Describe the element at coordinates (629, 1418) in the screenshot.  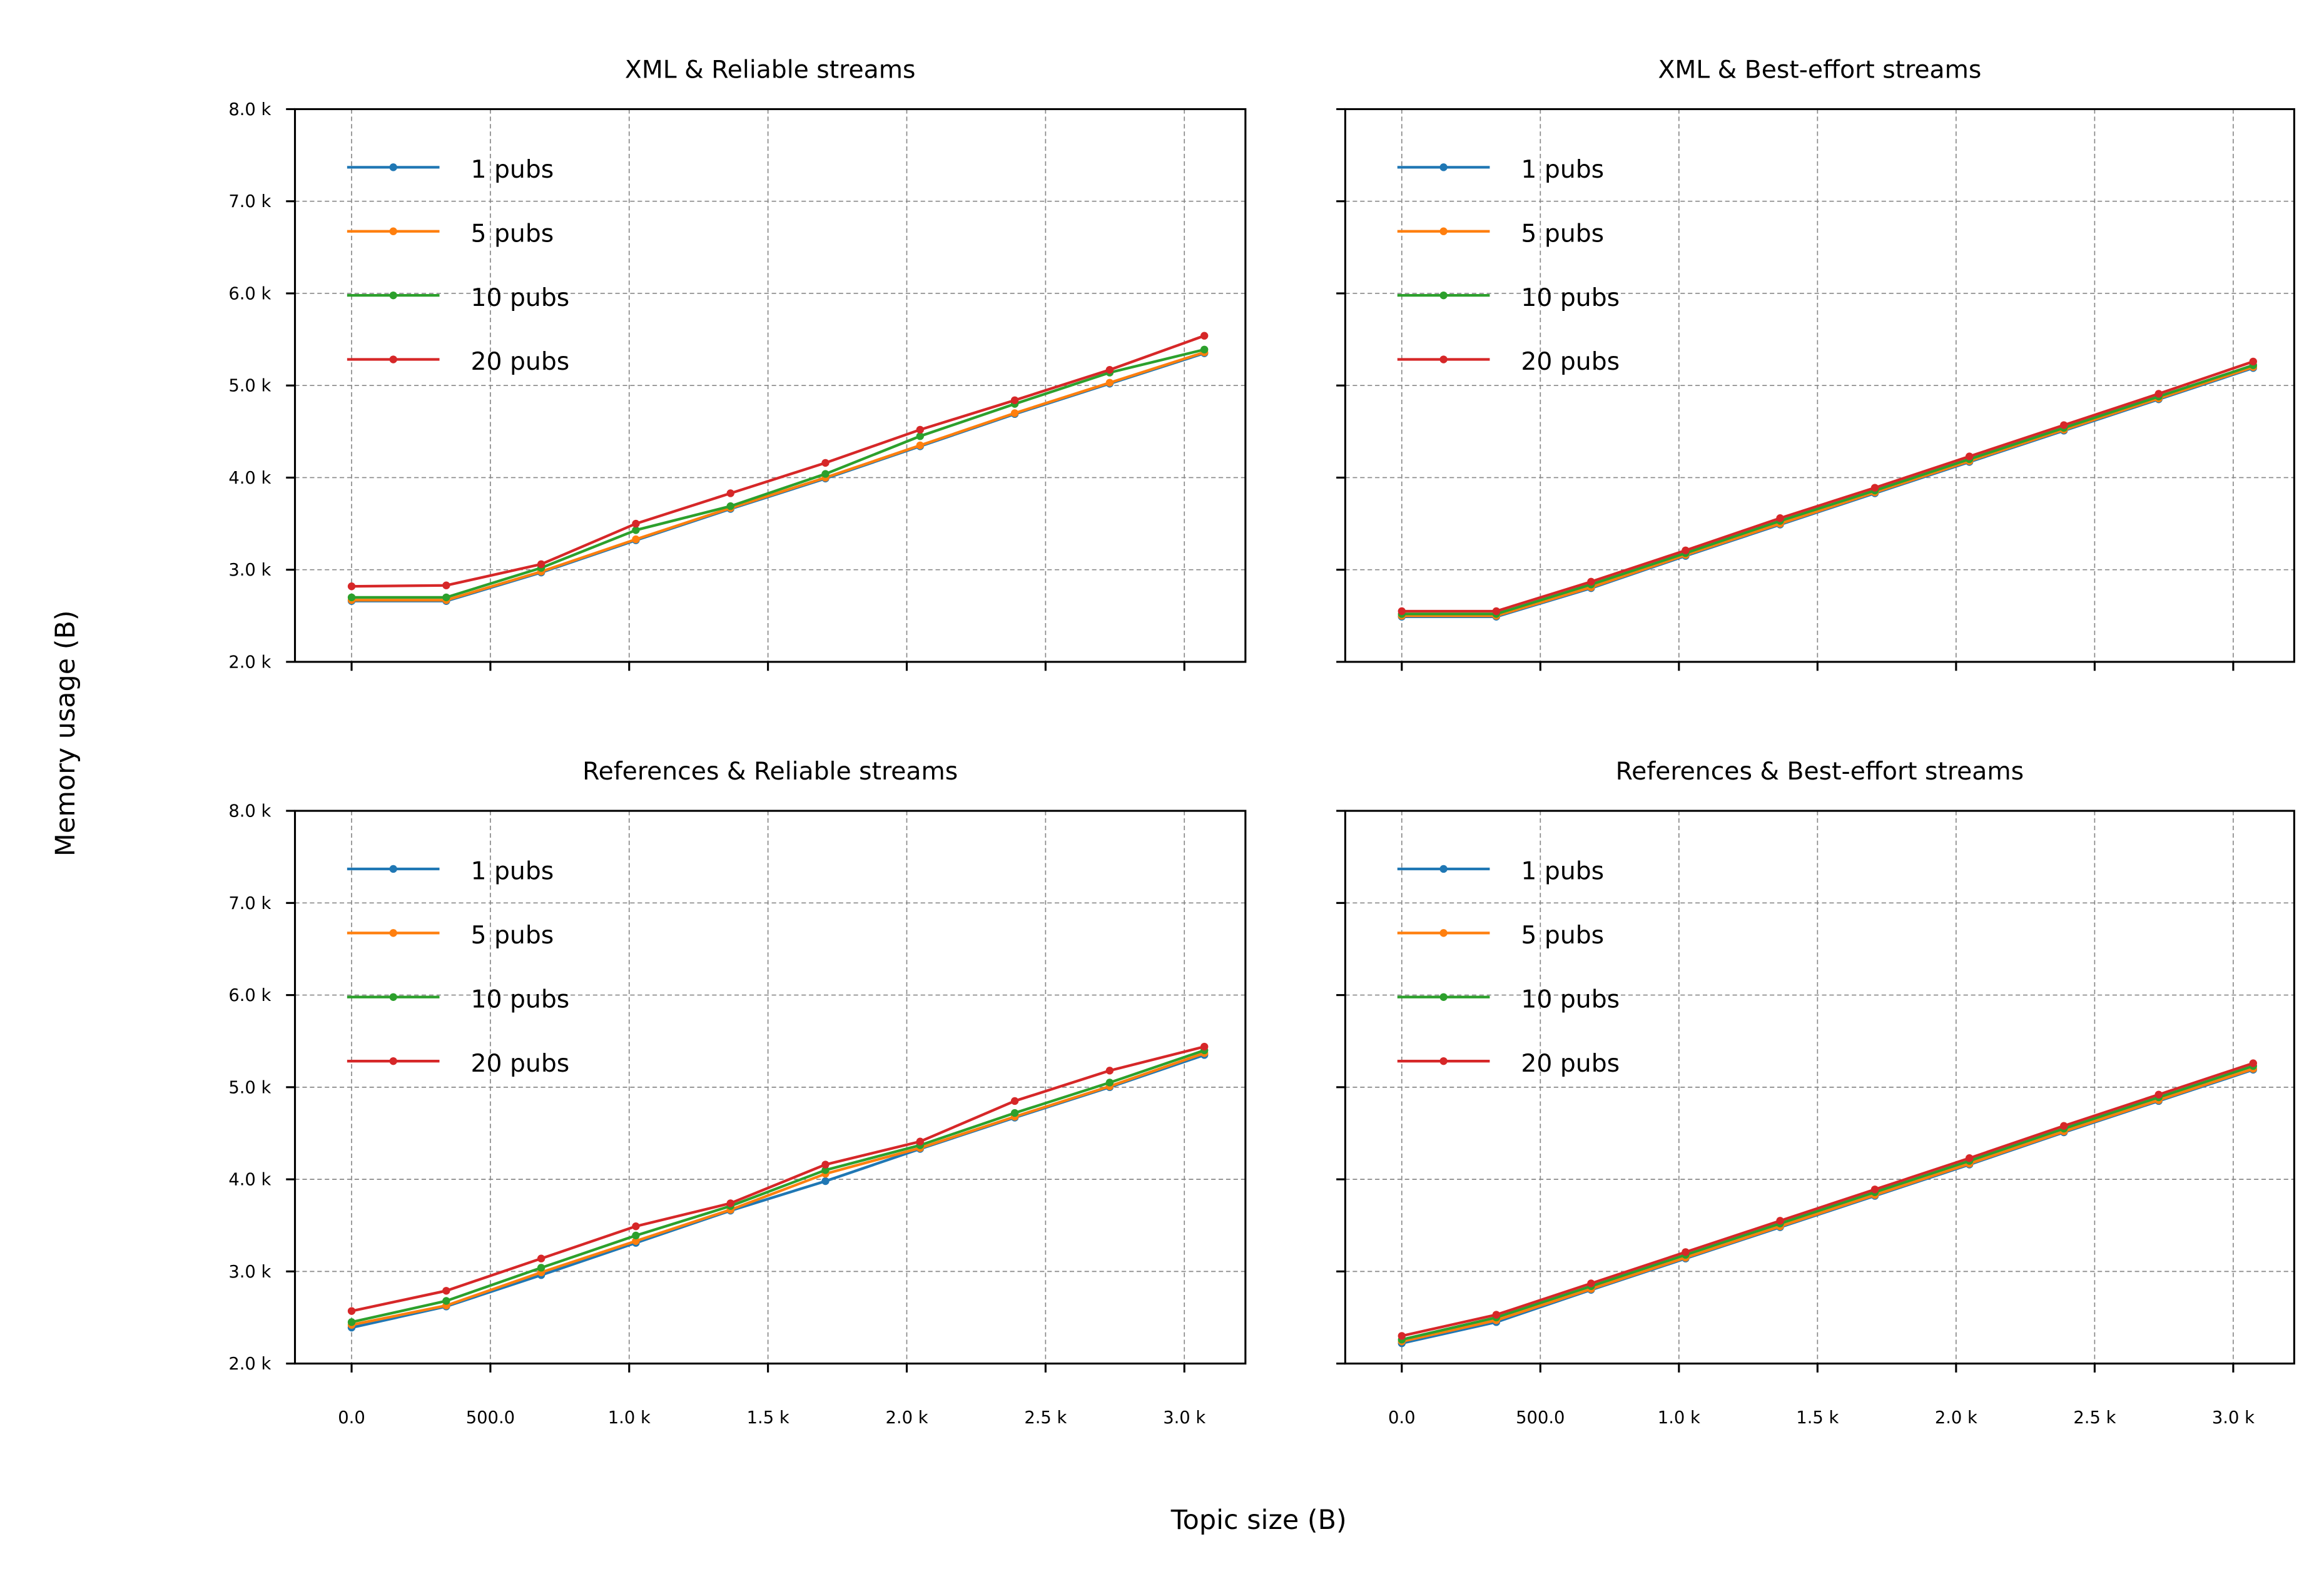
I see `x-tick-label: 1.0 k` at that location.